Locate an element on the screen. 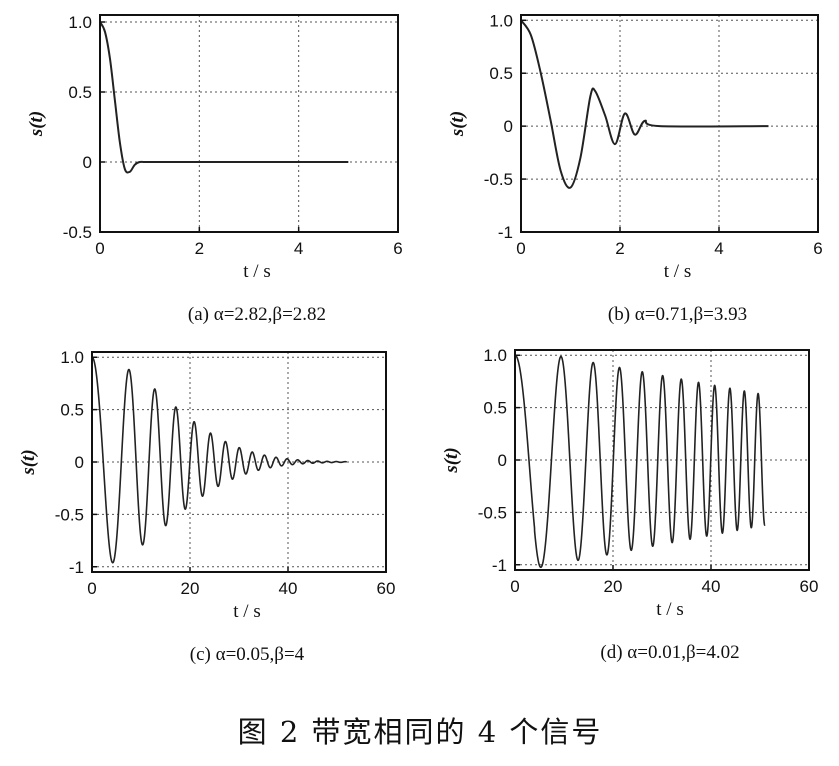  panel-c-ytick-label: 0 is located at coordinates (79, 462).